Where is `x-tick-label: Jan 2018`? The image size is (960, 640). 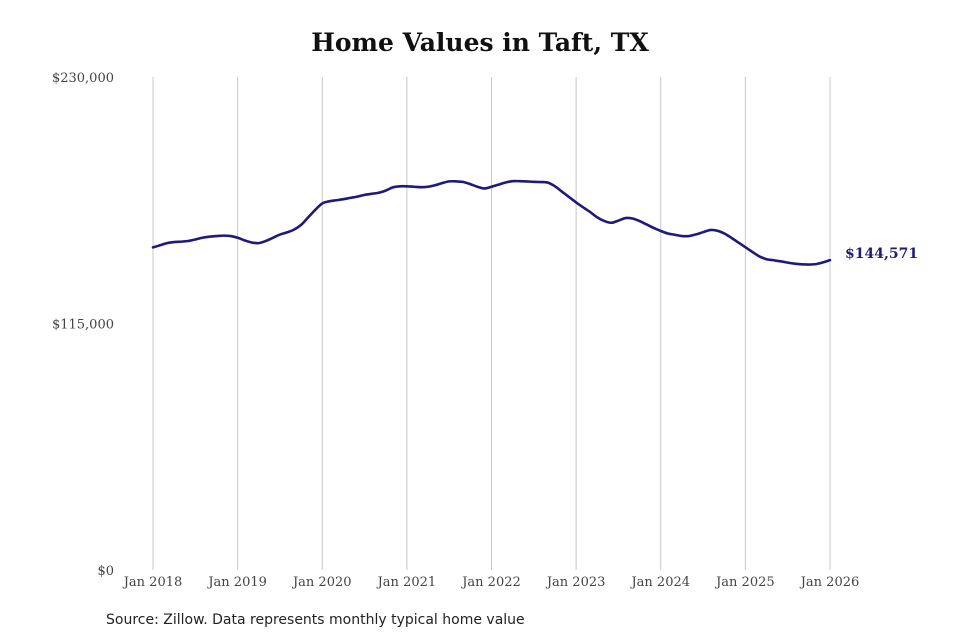
x-tick-label: Jan 2018 is located at coordinates (152, 582).